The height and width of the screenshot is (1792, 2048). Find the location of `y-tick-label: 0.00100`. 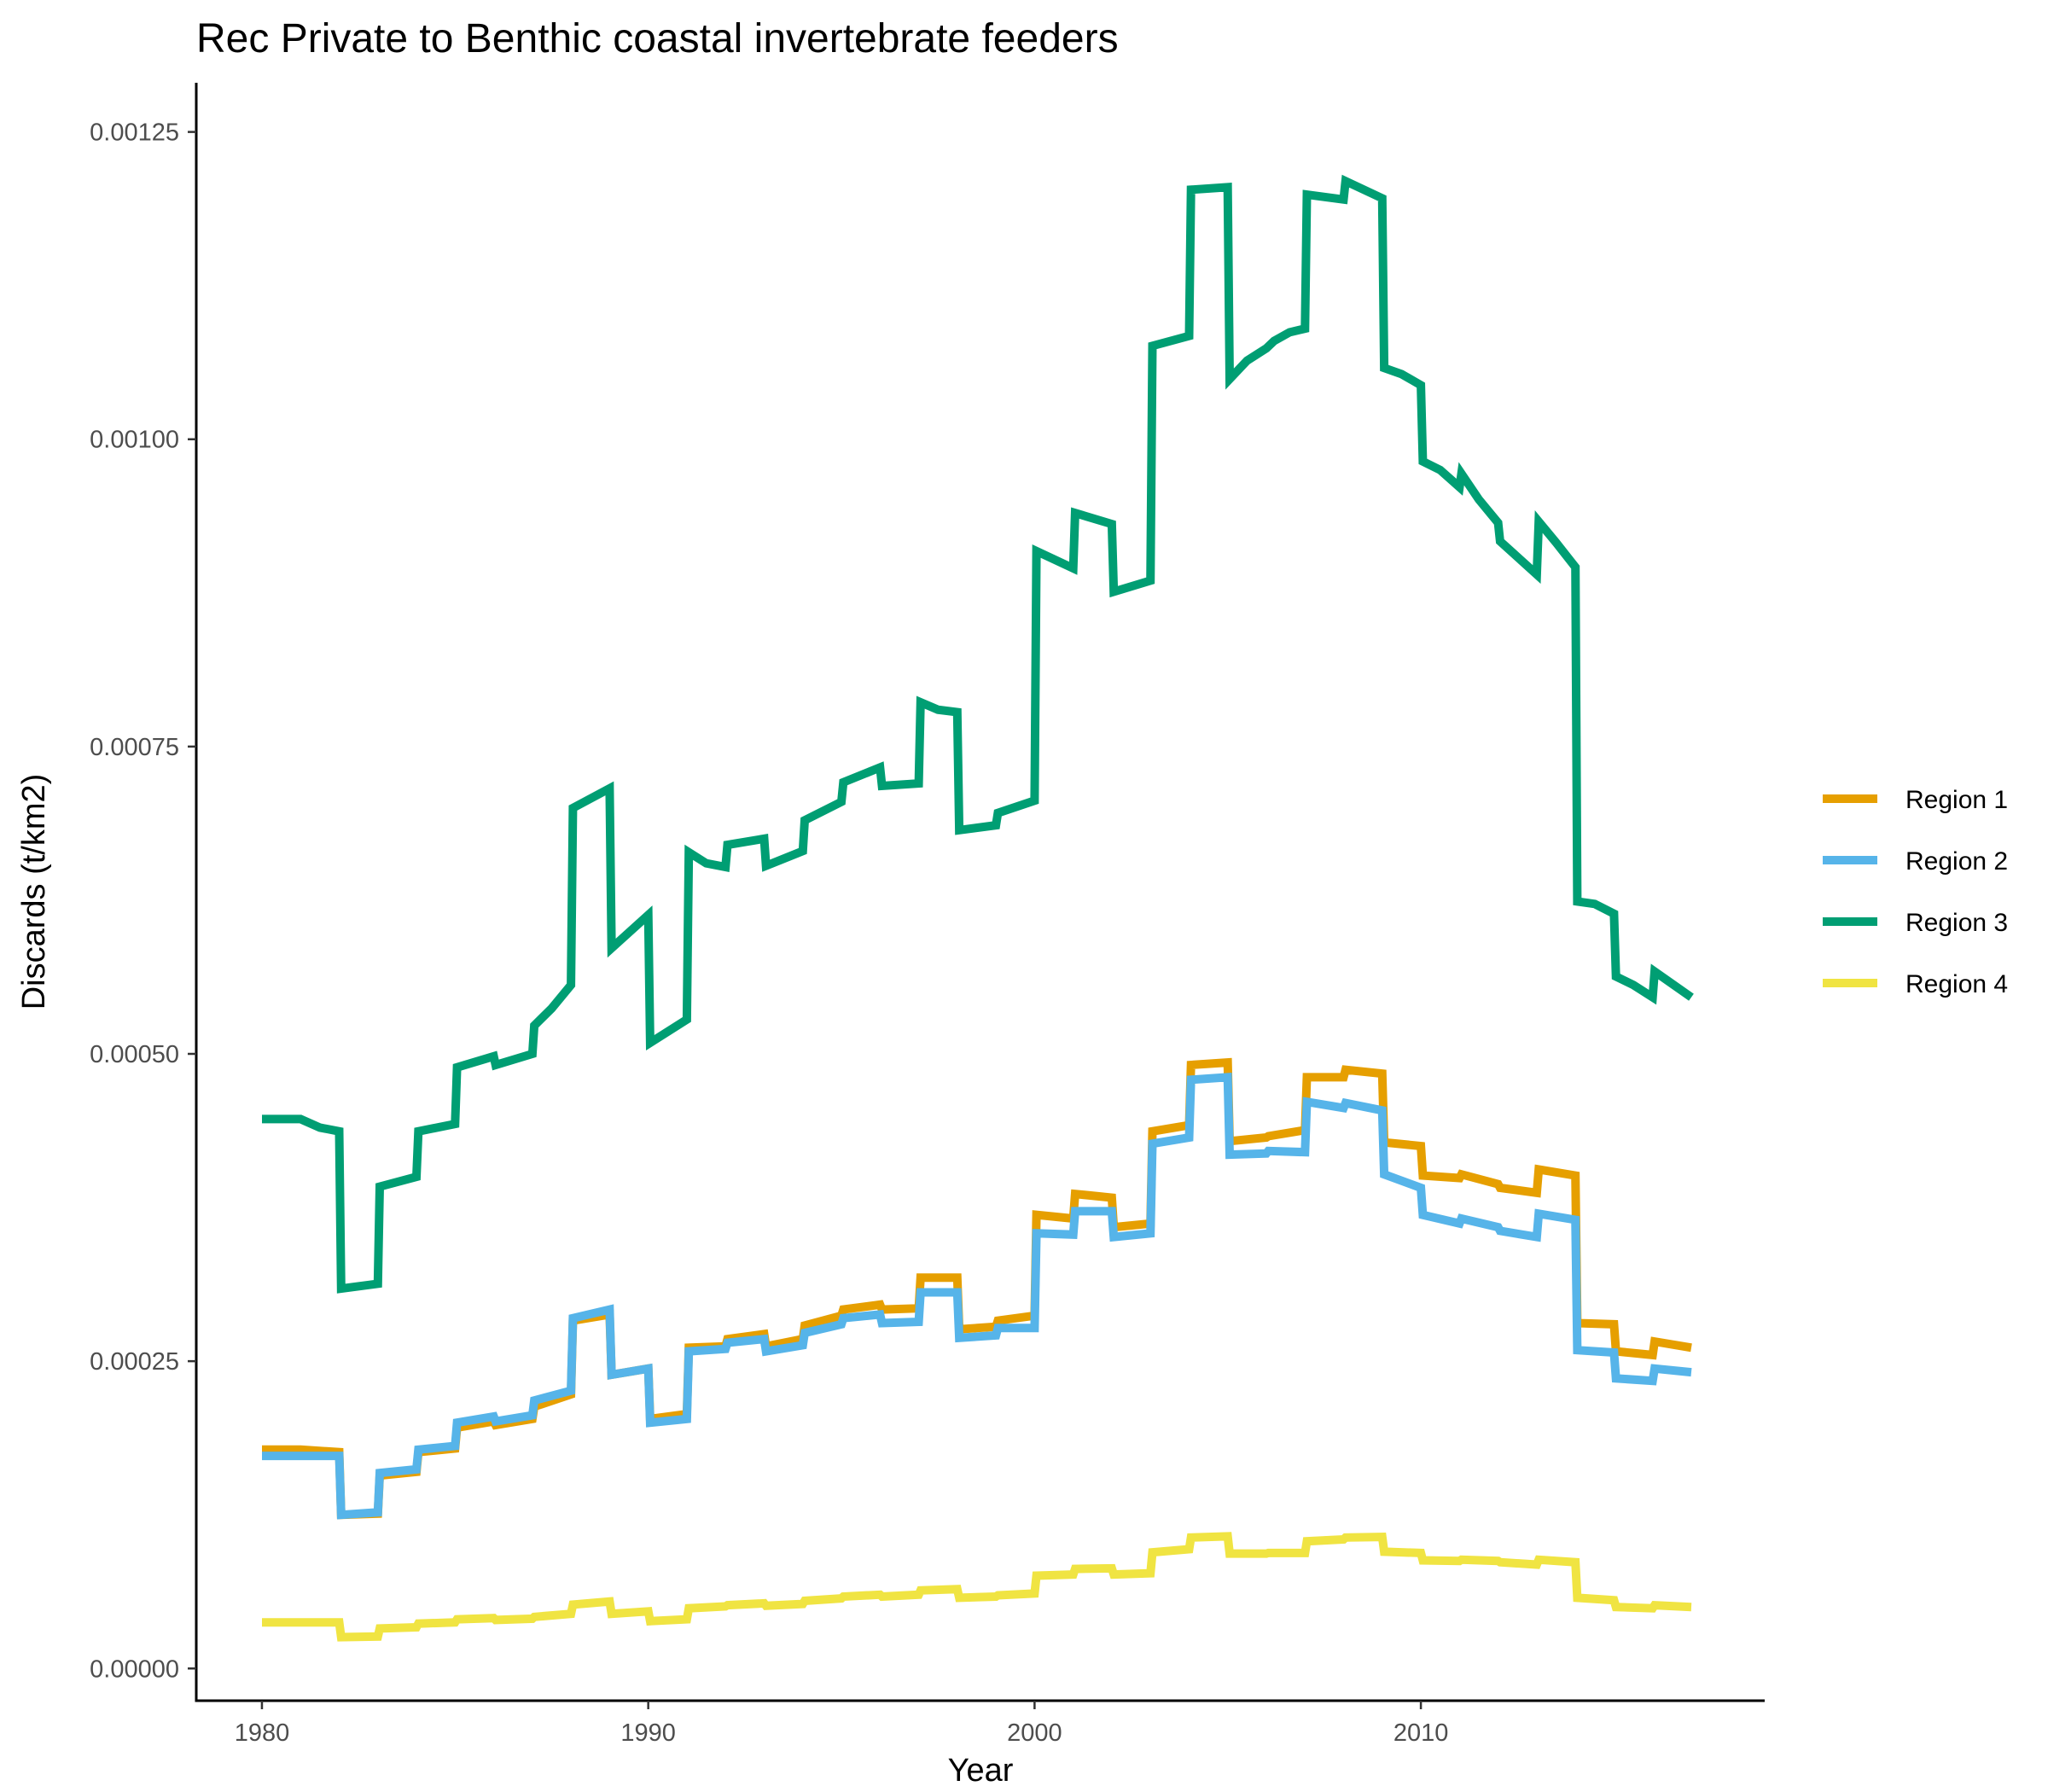

y-tick-label: 0.00100 is located at coordinates (134, 440).